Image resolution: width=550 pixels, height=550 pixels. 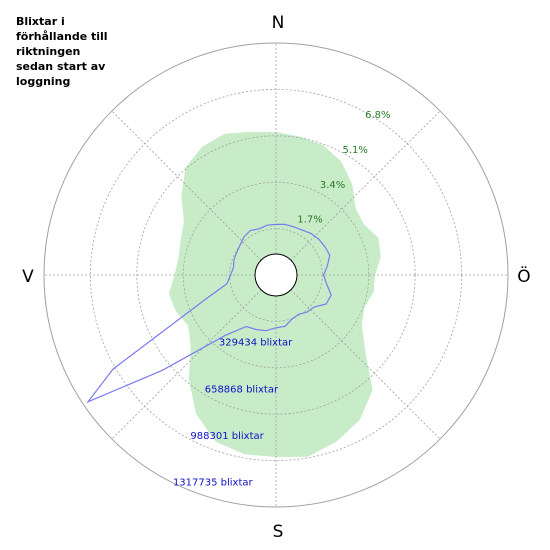 What do you see at coordinates (256, 343) in the screenshot?
I see `count-ring-label: 329434 blixtar` at bounding box center [256, 343].